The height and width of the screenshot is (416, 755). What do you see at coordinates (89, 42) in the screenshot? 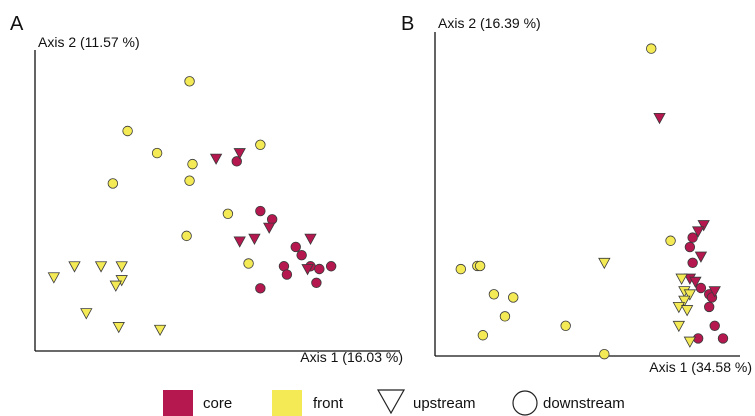
I see `panel-a-y-axis-label: Axis 2 (11.57 %)` at bounding box center [89, 42].